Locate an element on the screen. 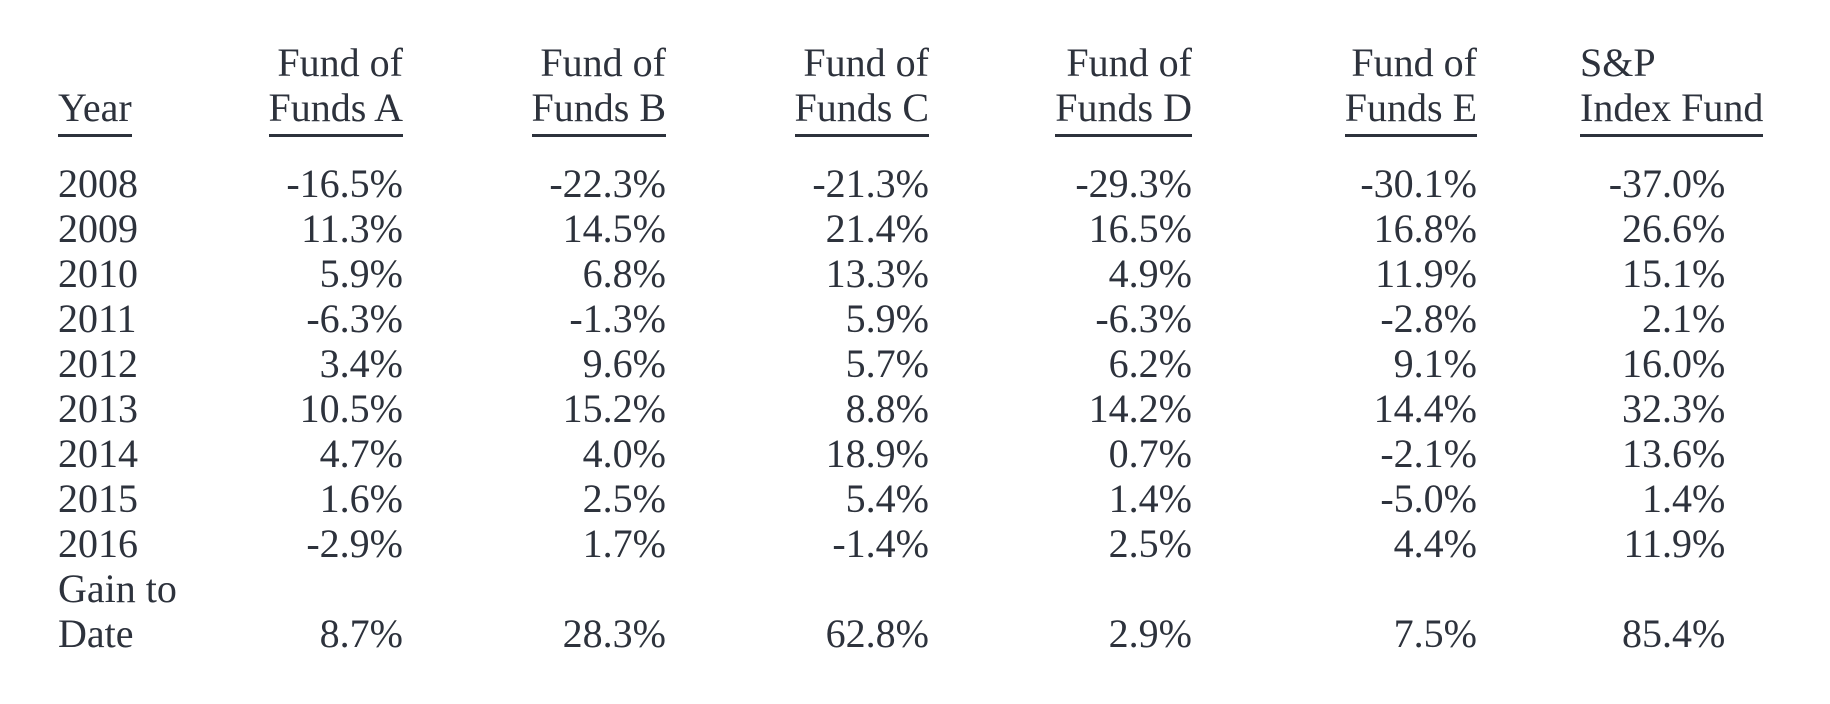 The width and height of the screenshot is (1830, 704). header-line1 is located at coordinates (133, 62).